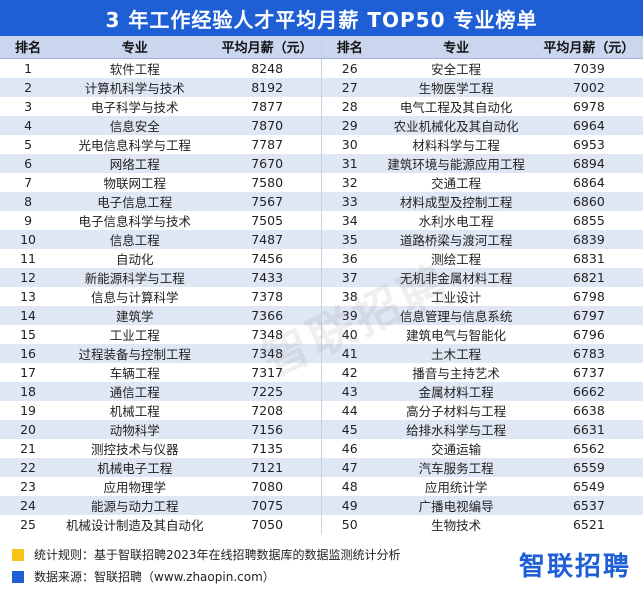  I want to click on table-row: 22 机械电子工程 7121 47 汽车服务工程 6559, so click(321, 467).